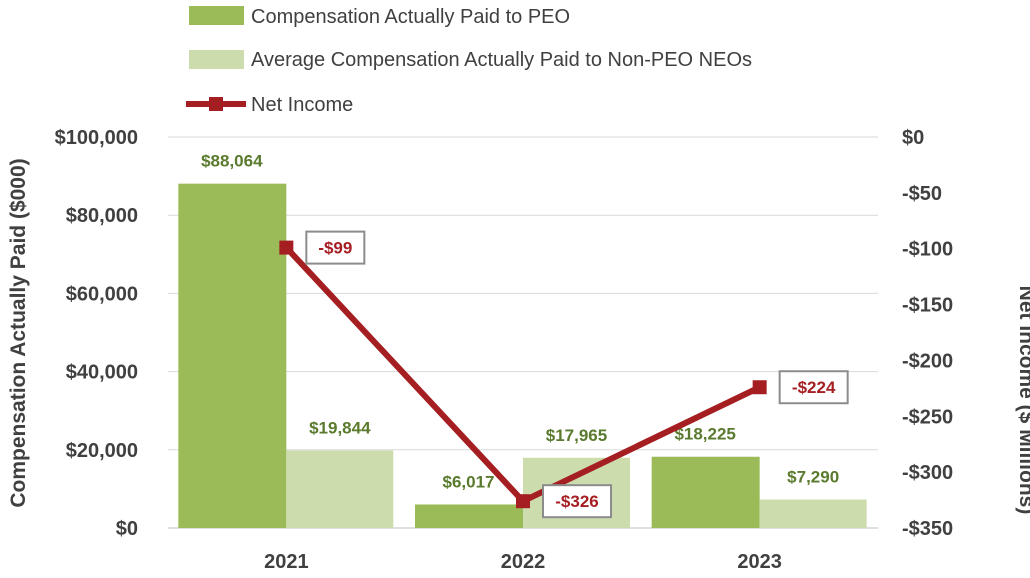  Describe the element at coordinates (927, 306) in the screenshot. I see `y2-tick-label: -$150` at that location.